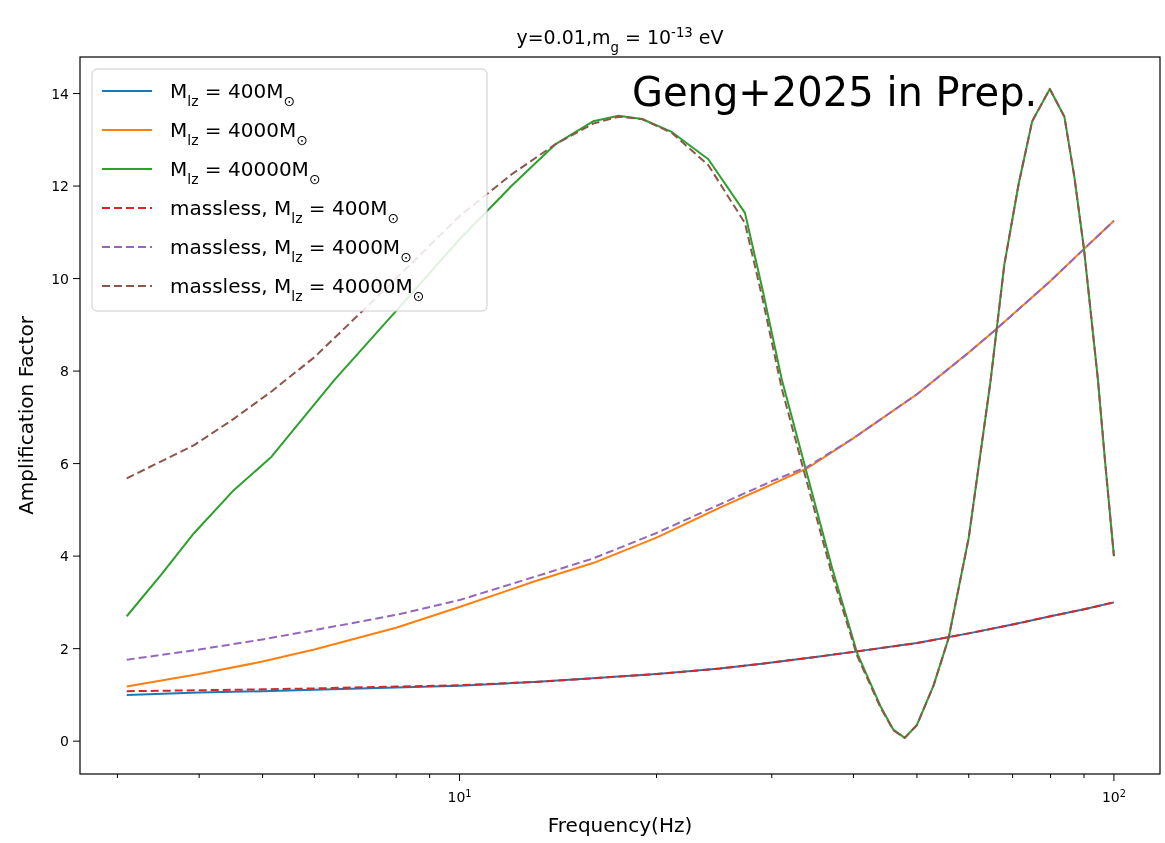  I want to click on x-axis-title: Frequency(Hz), so click(620, 825).